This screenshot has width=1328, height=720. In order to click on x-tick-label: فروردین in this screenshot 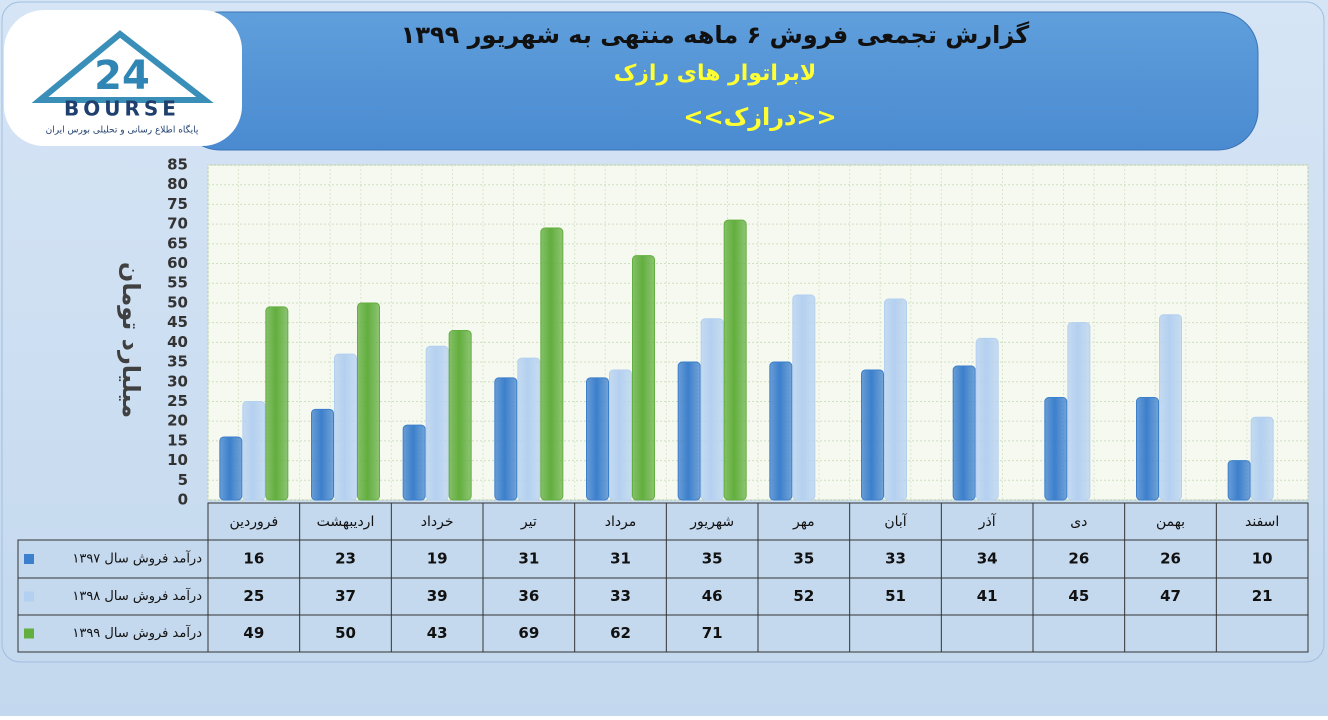, I will do `click(253, 522)`.